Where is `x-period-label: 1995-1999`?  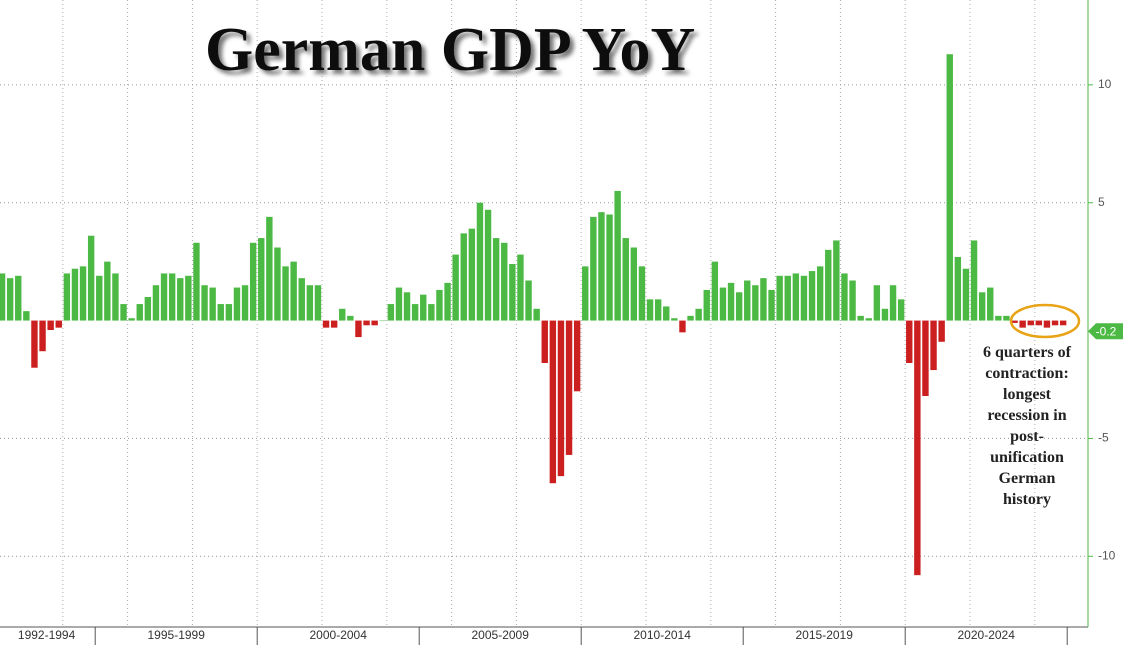
x-period-label: 1995-1999 is located at coordinates (177, 635).